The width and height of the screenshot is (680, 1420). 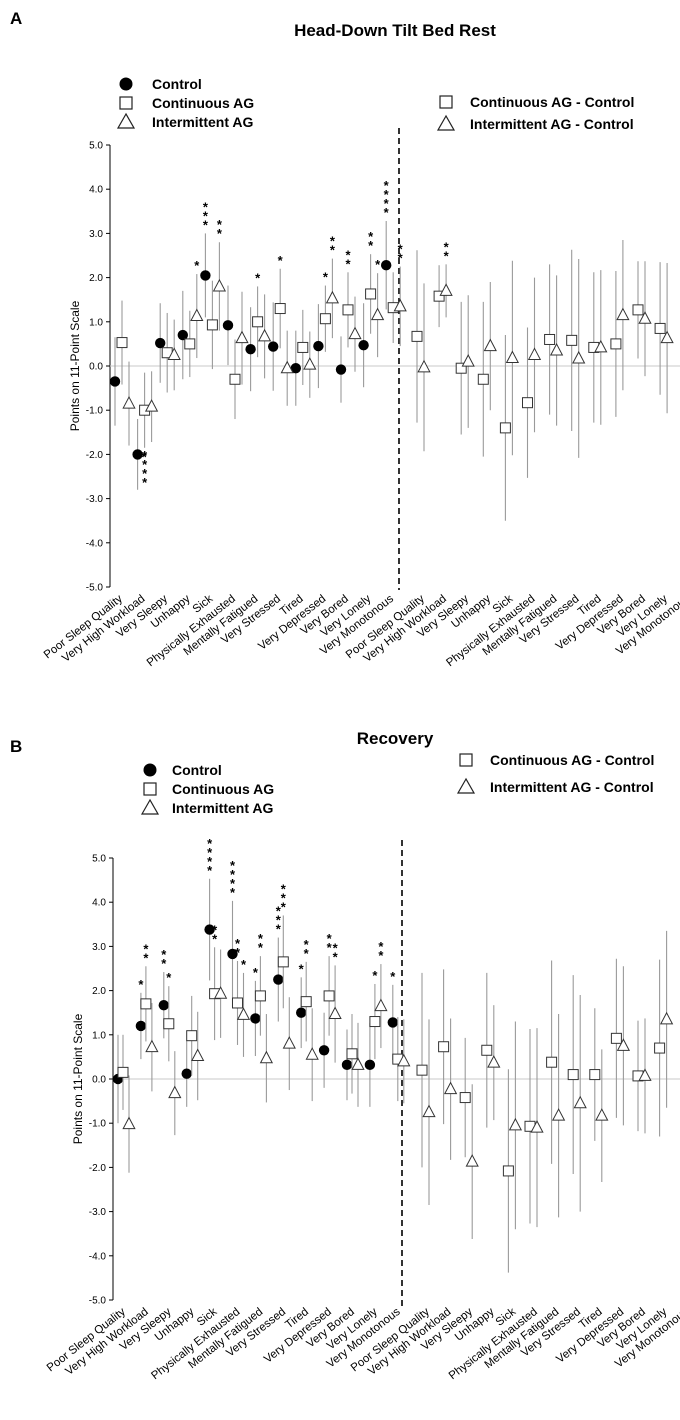 I want to click on legend-item-control: Control, so click(x=160, y=84).